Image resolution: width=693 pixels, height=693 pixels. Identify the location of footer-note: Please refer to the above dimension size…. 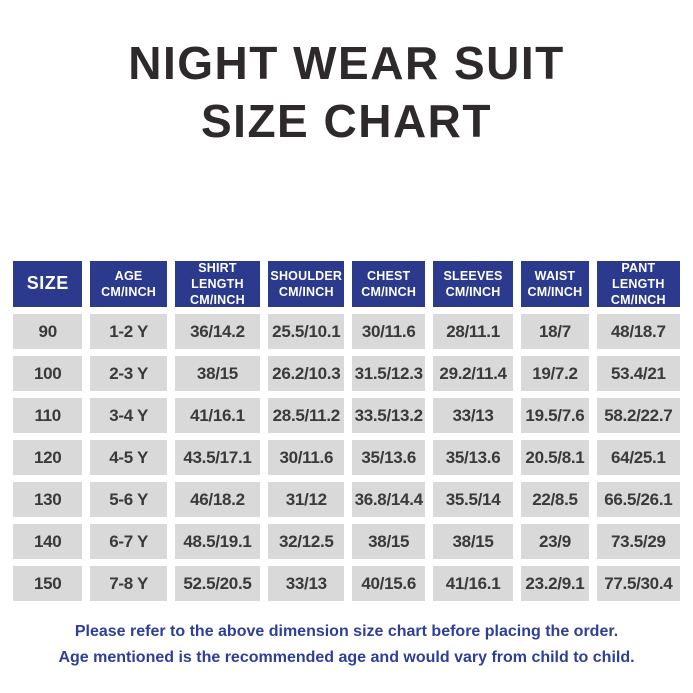
(346, 645).